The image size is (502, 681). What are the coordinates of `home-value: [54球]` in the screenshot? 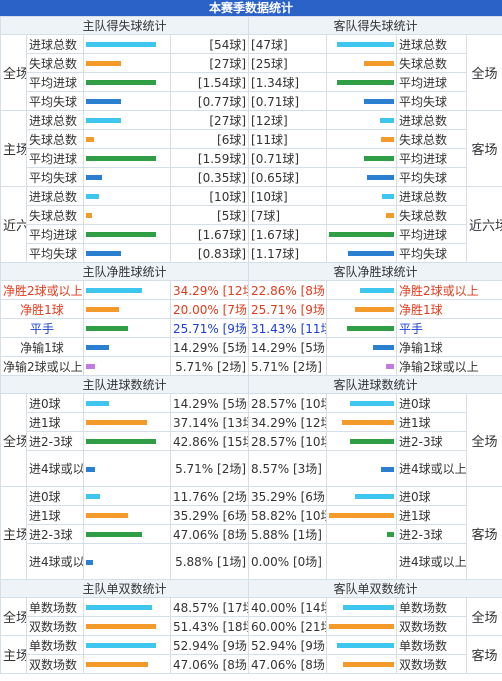 It's located at (209, 44).